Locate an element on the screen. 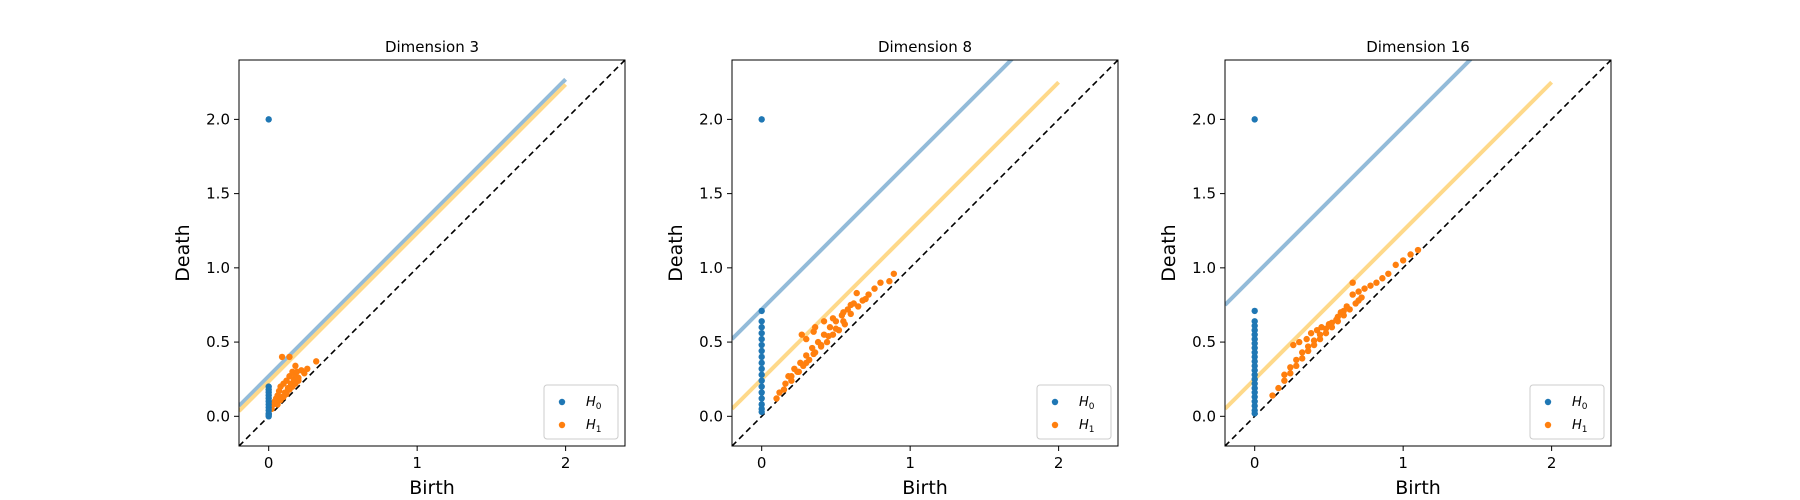 The image size is (1800, 500). legend-marker-h0 is located at coordinates (562, 402).